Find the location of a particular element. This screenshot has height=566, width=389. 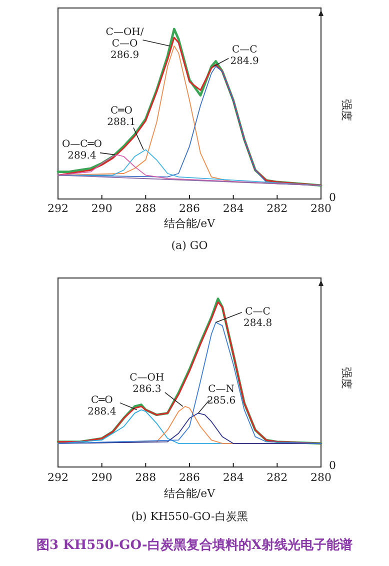

annotation: C—C 284.9 is located at coordinates (244, 55).